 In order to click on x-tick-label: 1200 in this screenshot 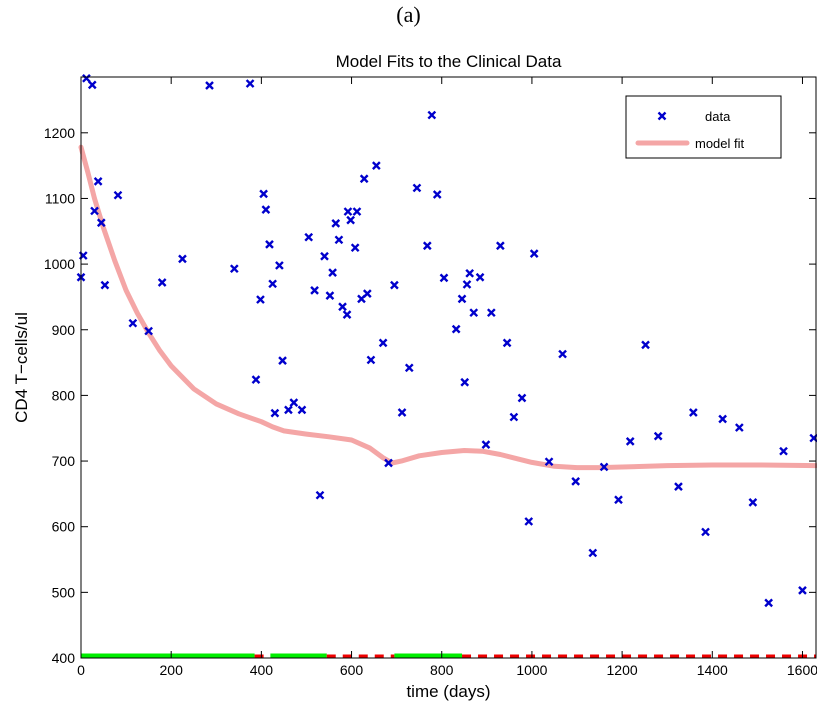, I will do `click(622, 670)`.